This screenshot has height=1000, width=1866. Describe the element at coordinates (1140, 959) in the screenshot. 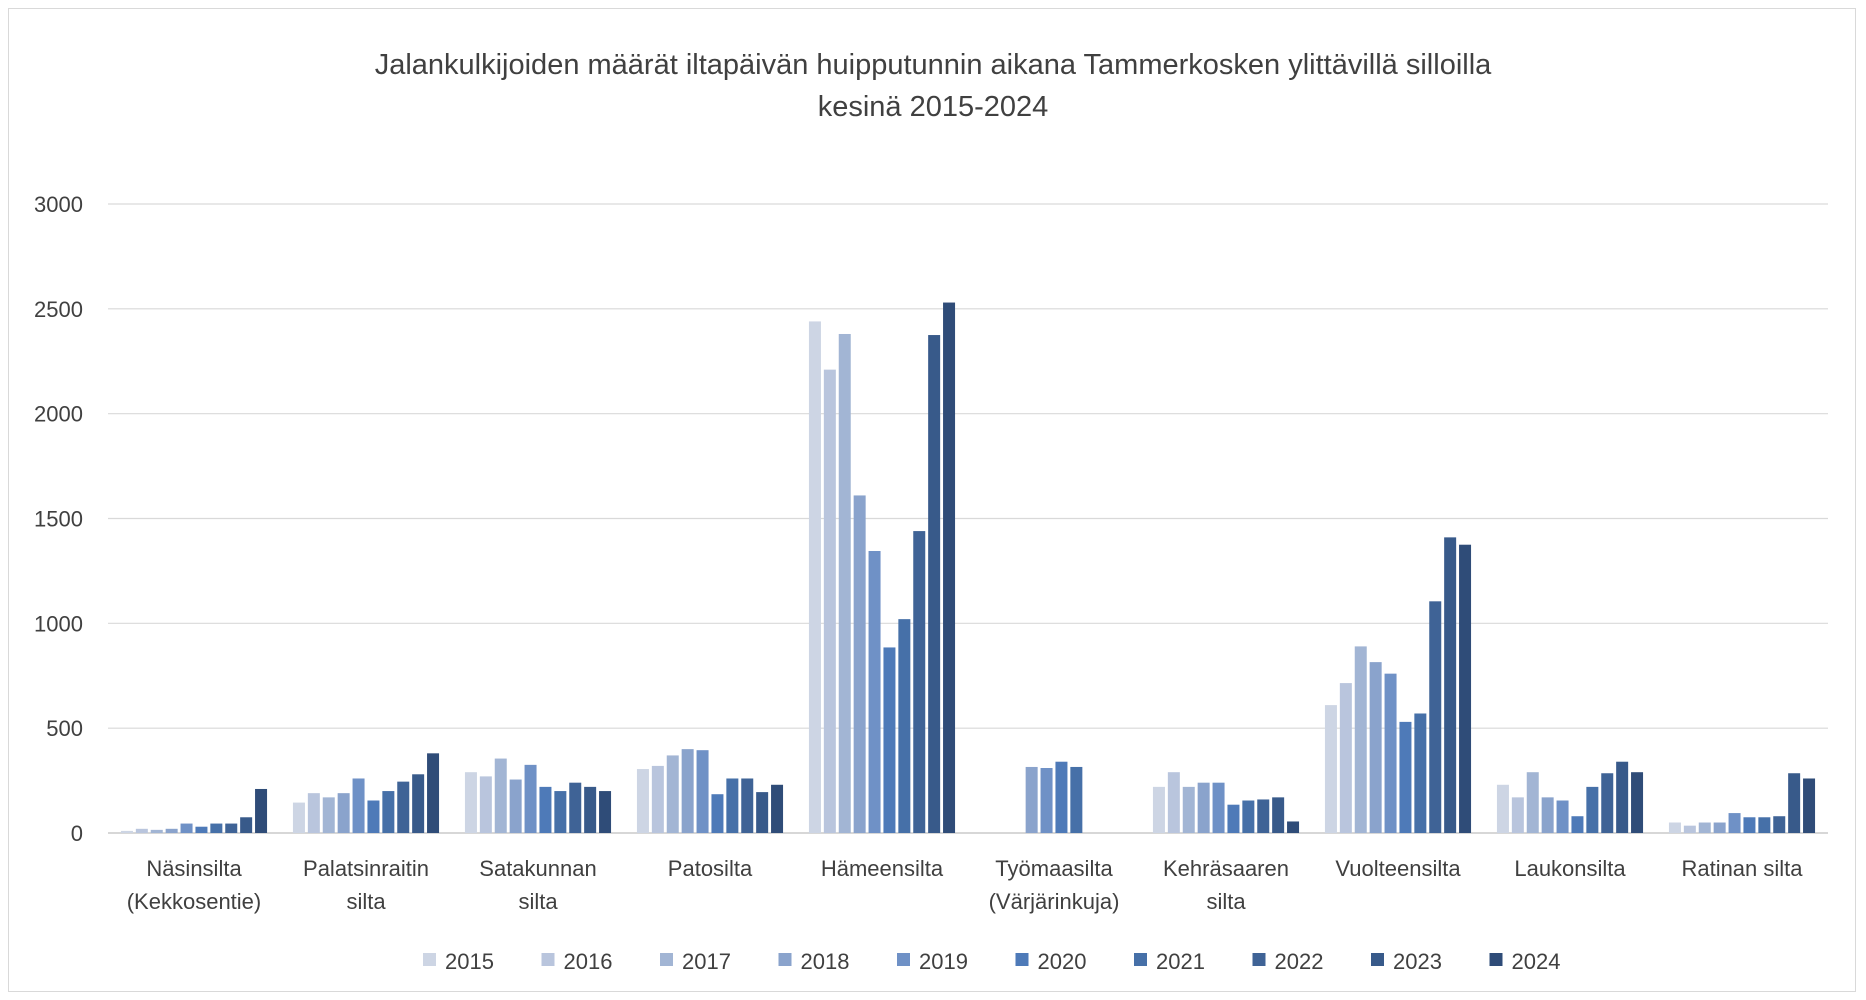

I see `legend-swatch-2021` at that location.